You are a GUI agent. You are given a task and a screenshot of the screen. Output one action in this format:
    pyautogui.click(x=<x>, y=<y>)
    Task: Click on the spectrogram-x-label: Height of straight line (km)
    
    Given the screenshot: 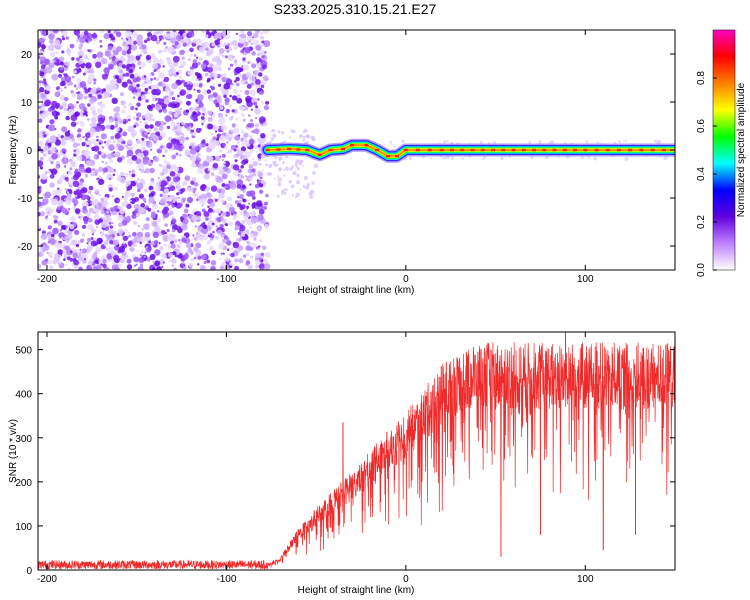 What is the action you would take?
    pyautogui.click(x=356, y=290)
    